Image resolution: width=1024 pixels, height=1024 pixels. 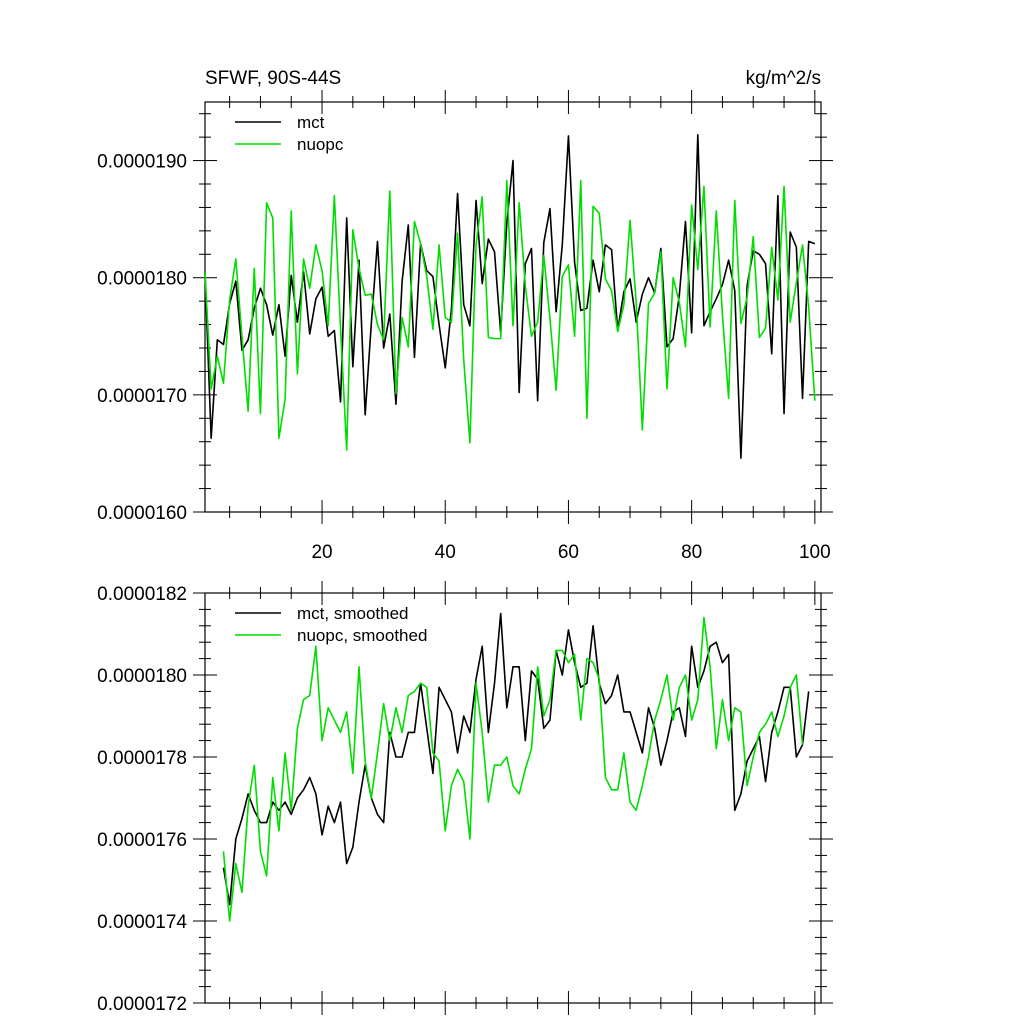 I want to click on top-xtick-label: 100, so click(x=815, y=552).